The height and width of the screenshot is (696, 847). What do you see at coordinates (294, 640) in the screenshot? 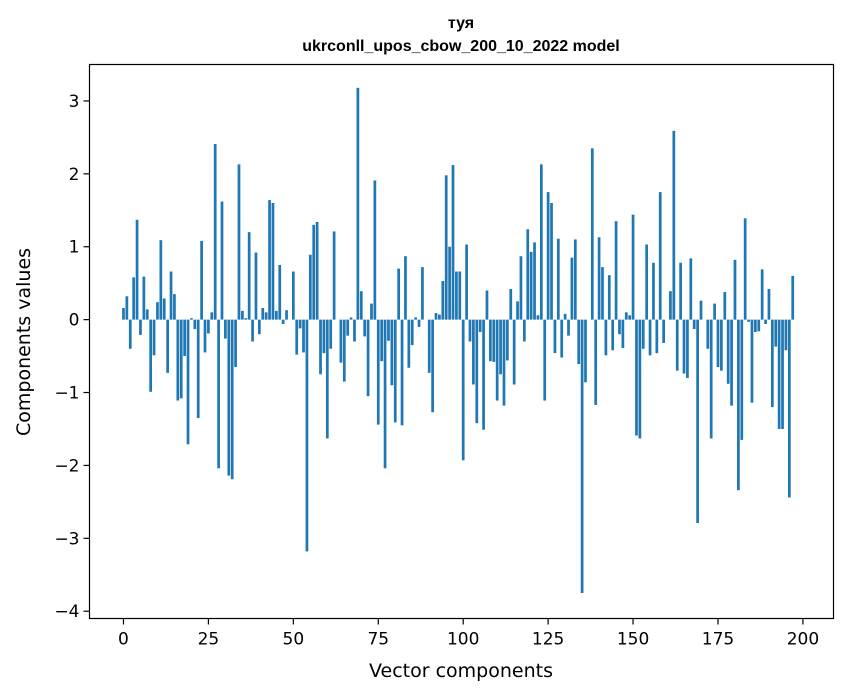
I see `x-tick-label: 50` at bounding box center [294, 640].